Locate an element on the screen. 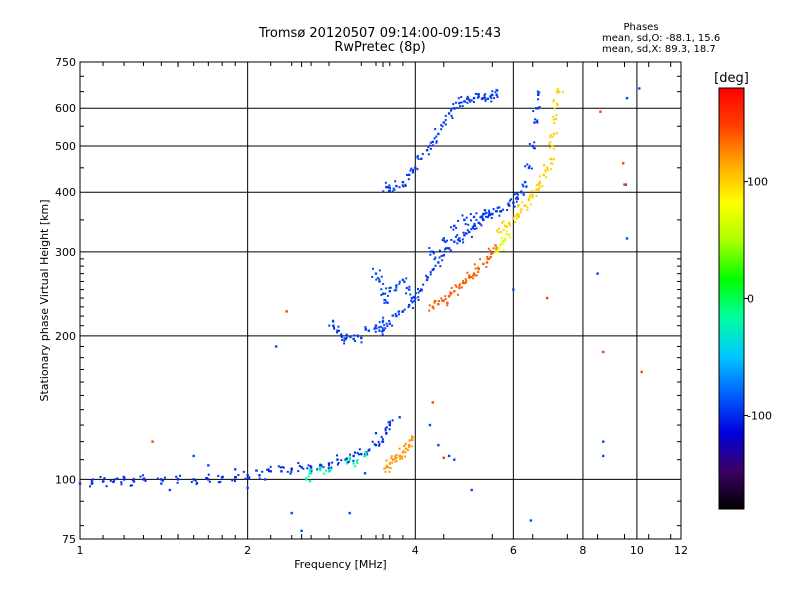  phases-x-stats: mean, sd,X: 89.3, 18.7 is located at coordinates (659, 49).